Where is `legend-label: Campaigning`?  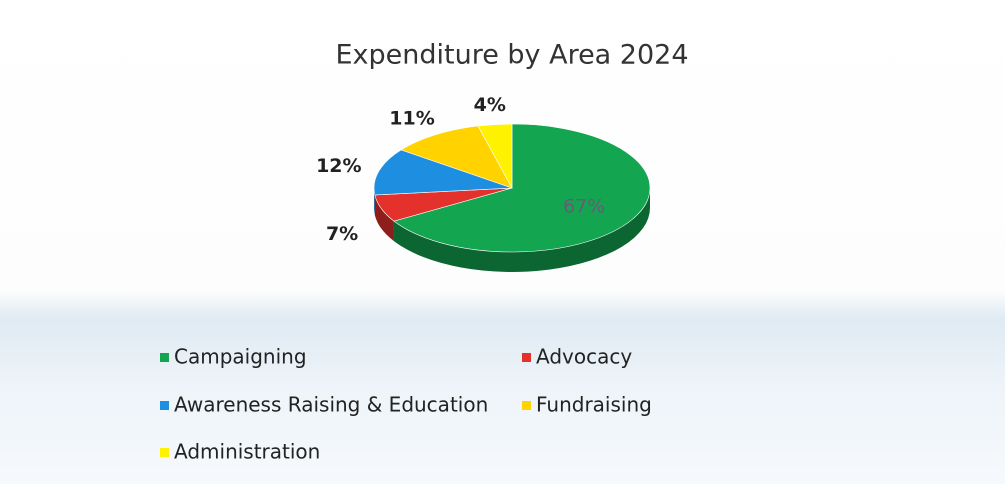
legend-label: Campaigning is located at coordinates (240, 357).